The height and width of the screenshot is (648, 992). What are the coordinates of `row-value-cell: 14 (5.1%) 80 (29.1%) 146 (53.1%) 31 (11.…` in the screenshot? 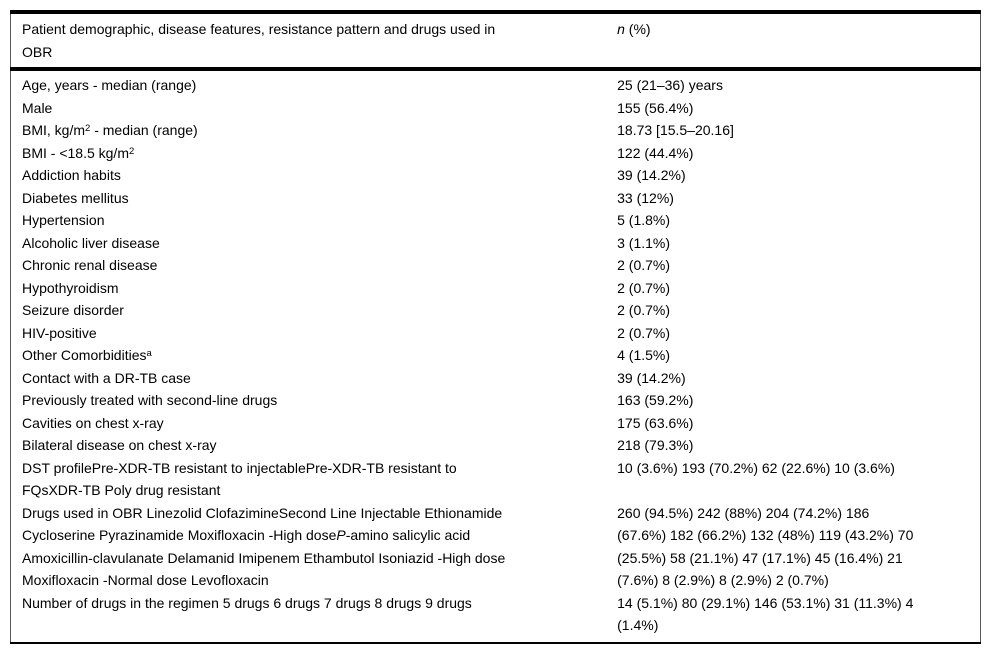 It's located at (765, 614).